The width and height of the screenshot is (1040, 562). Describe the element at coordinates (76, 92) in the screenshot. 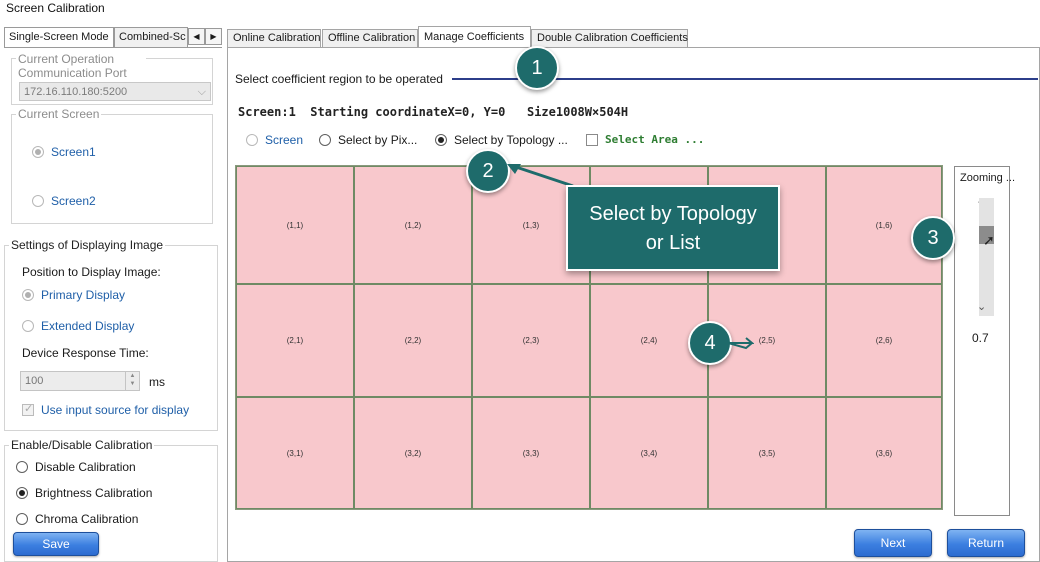

I see `communication-port-value: 172.16.110.180:5200` at that location.